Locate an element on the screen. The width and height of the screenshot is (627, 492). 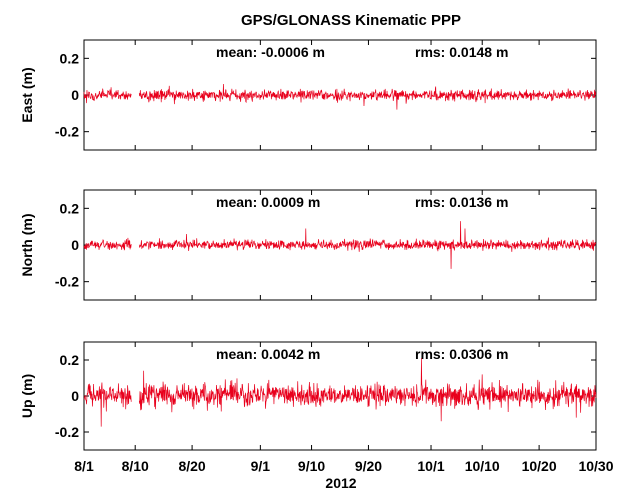
x-tick-label: 8/1 is located at coordinates (84, 466).